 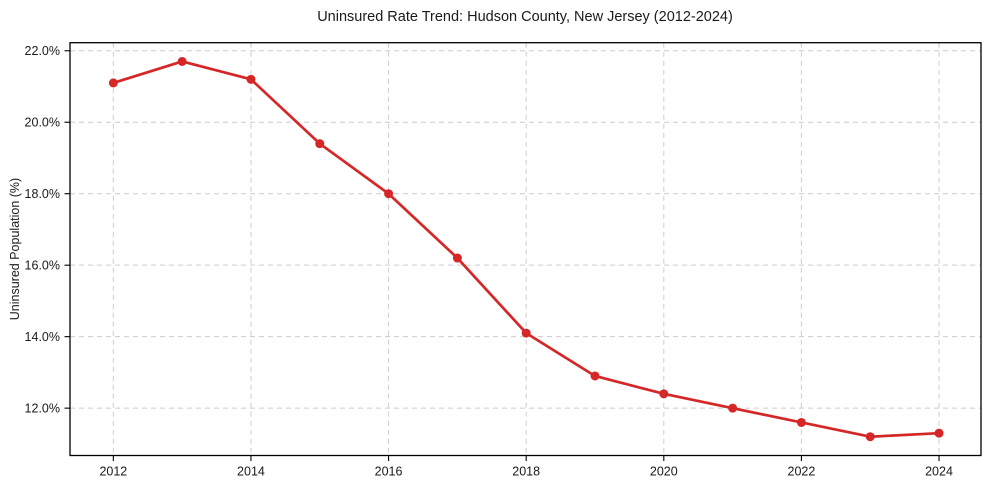 What do you see at coordinates (802, 472) in the screenshot?
I see `x-tick-label: 2022` at bounding box center [802, 472].